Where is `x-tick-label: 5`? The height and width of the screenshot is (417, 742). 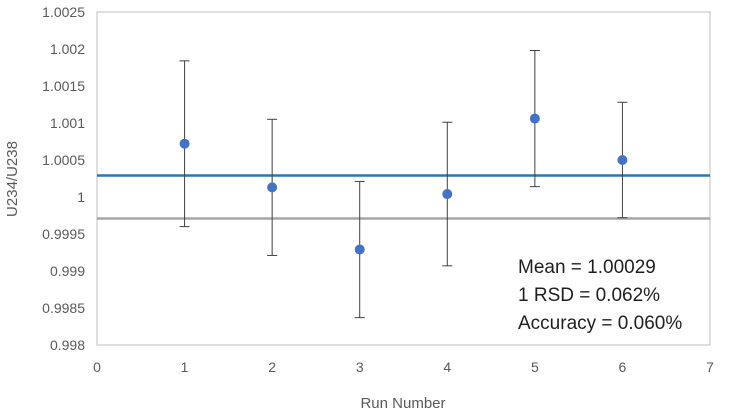
x-tick-label: 5 is located at coordinates (535, 367).